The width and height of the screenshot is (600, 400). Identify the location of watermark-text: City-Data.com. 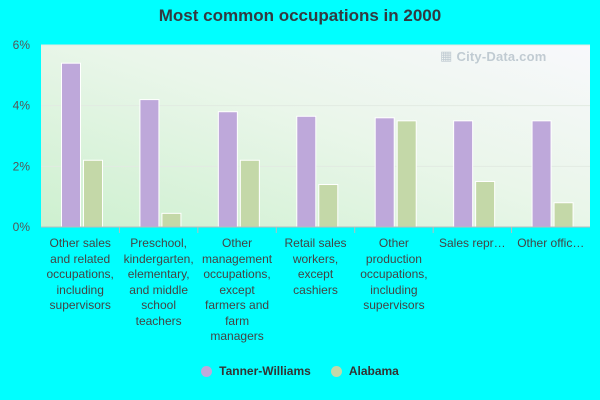
(501, 56).